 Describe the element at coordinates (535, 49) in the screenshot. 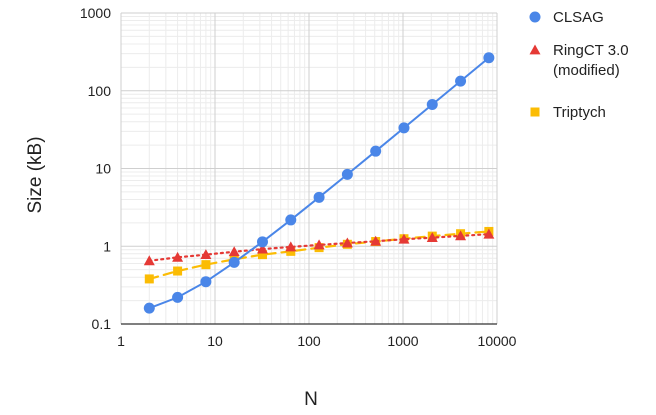

I see `legend-marker-ringct-3-0-modified` at that location.